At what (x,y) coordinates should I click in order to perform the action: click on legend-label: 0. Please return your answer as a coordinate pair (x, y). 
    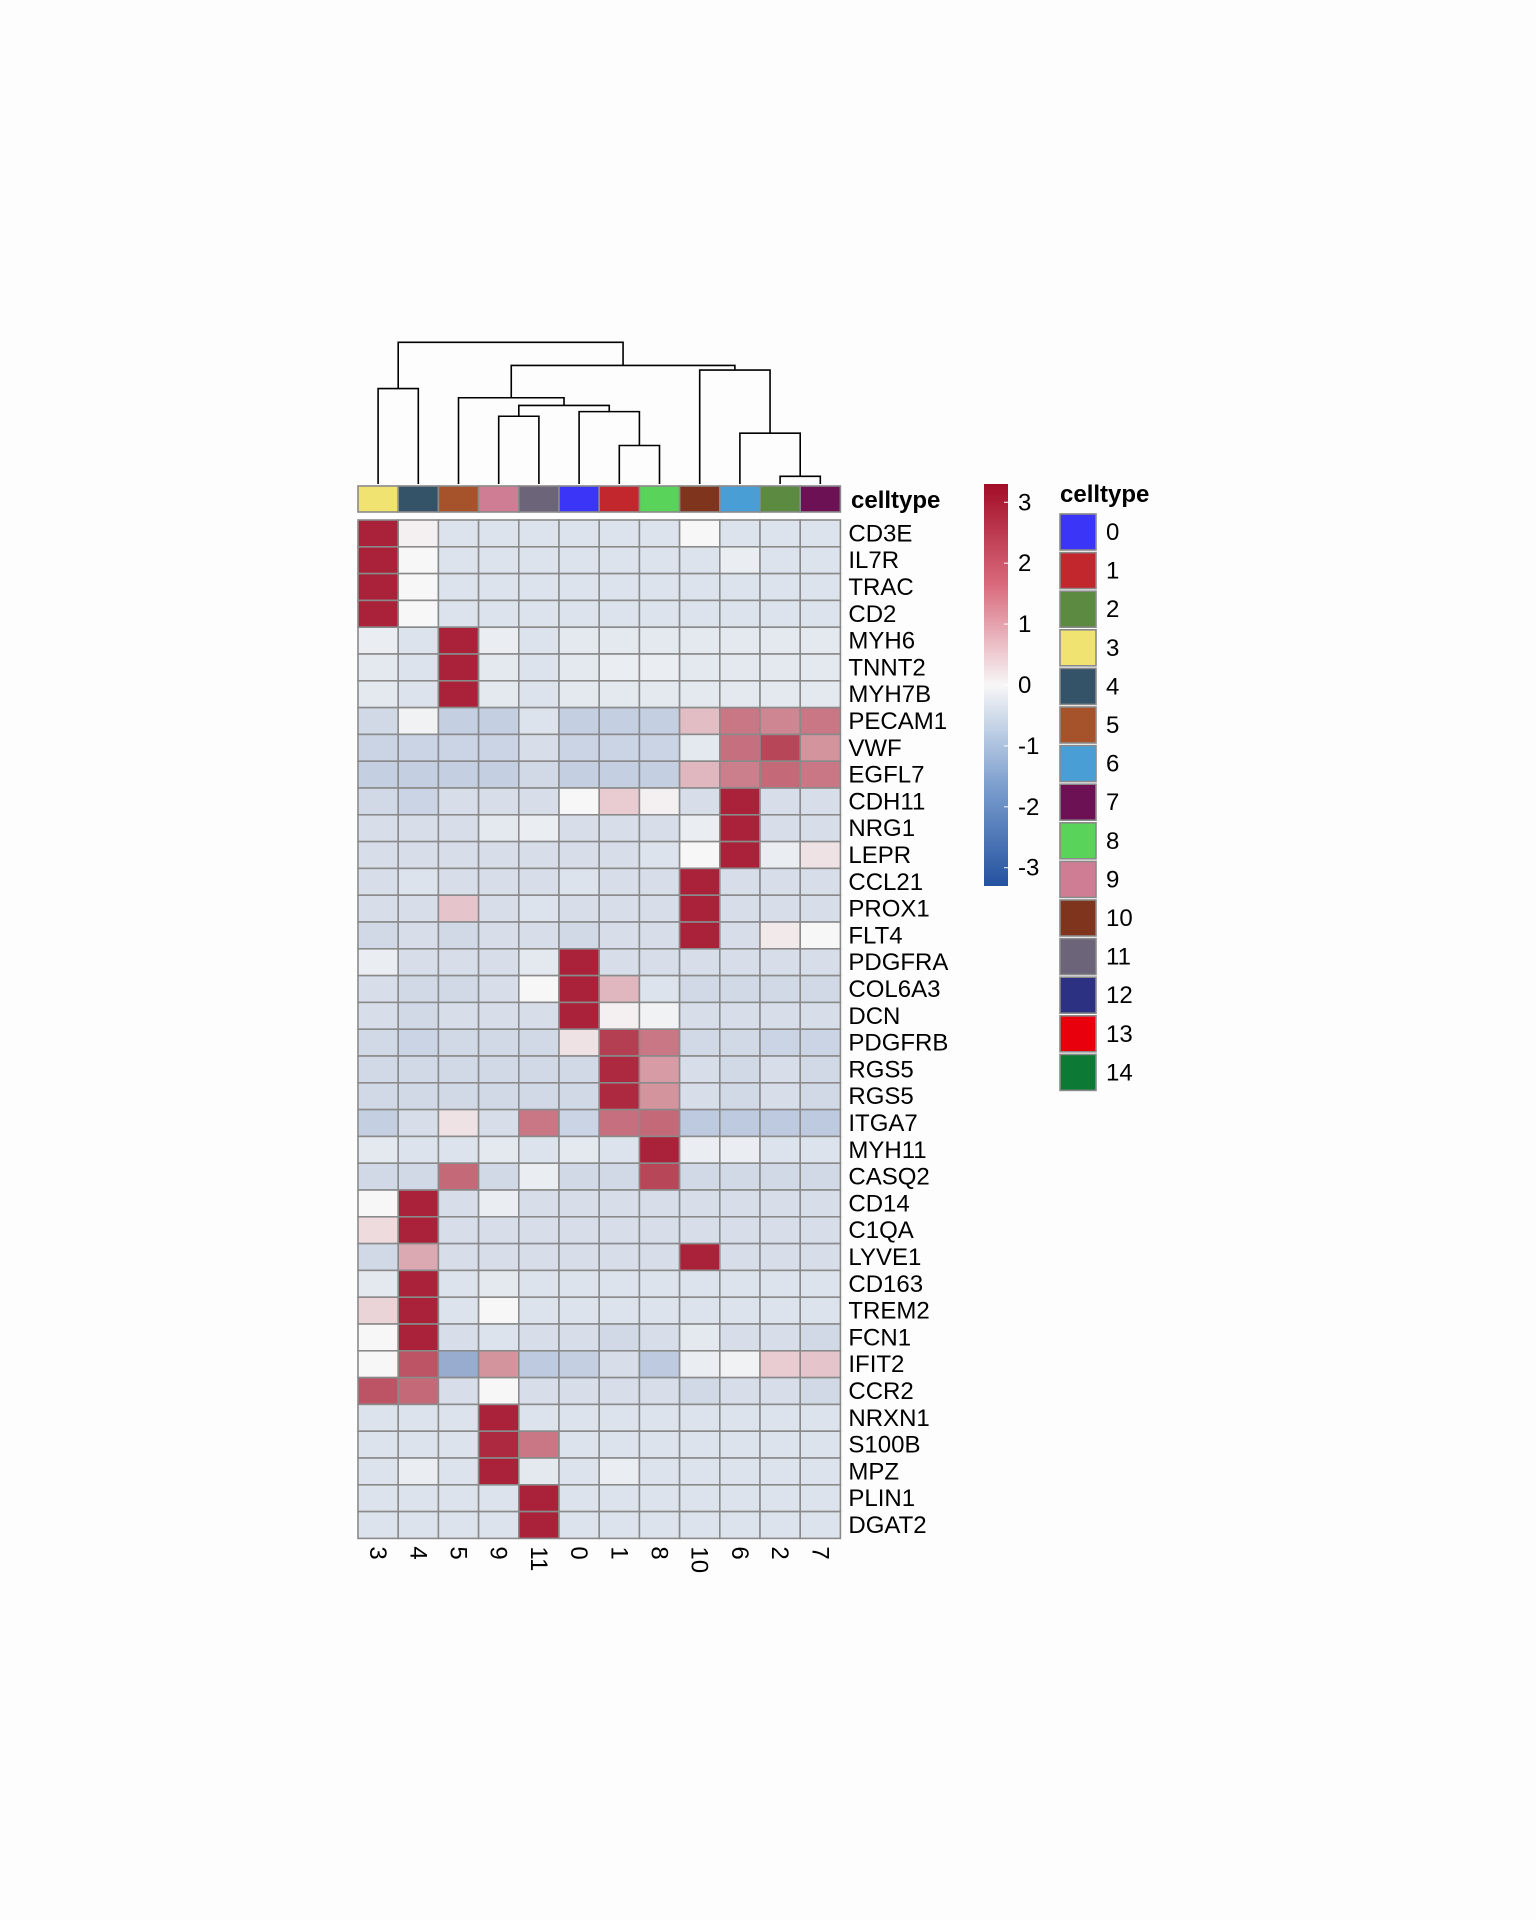
    Looking at the image, I should click on (1112, 532).